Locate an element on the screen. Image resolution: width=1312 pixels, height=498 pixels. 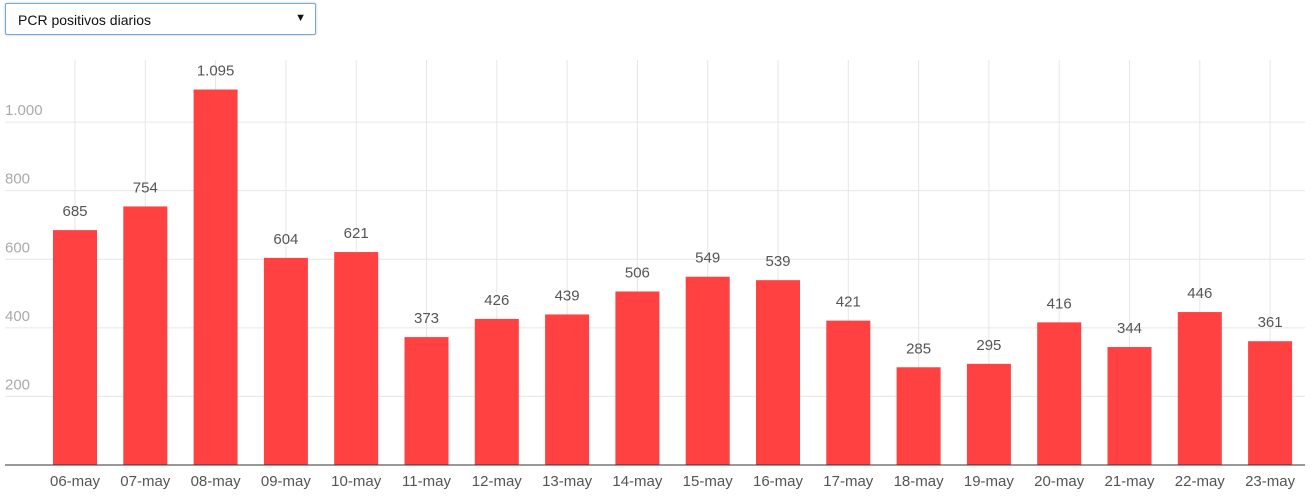
data-label: 549 is located at coordinates (707, 258).